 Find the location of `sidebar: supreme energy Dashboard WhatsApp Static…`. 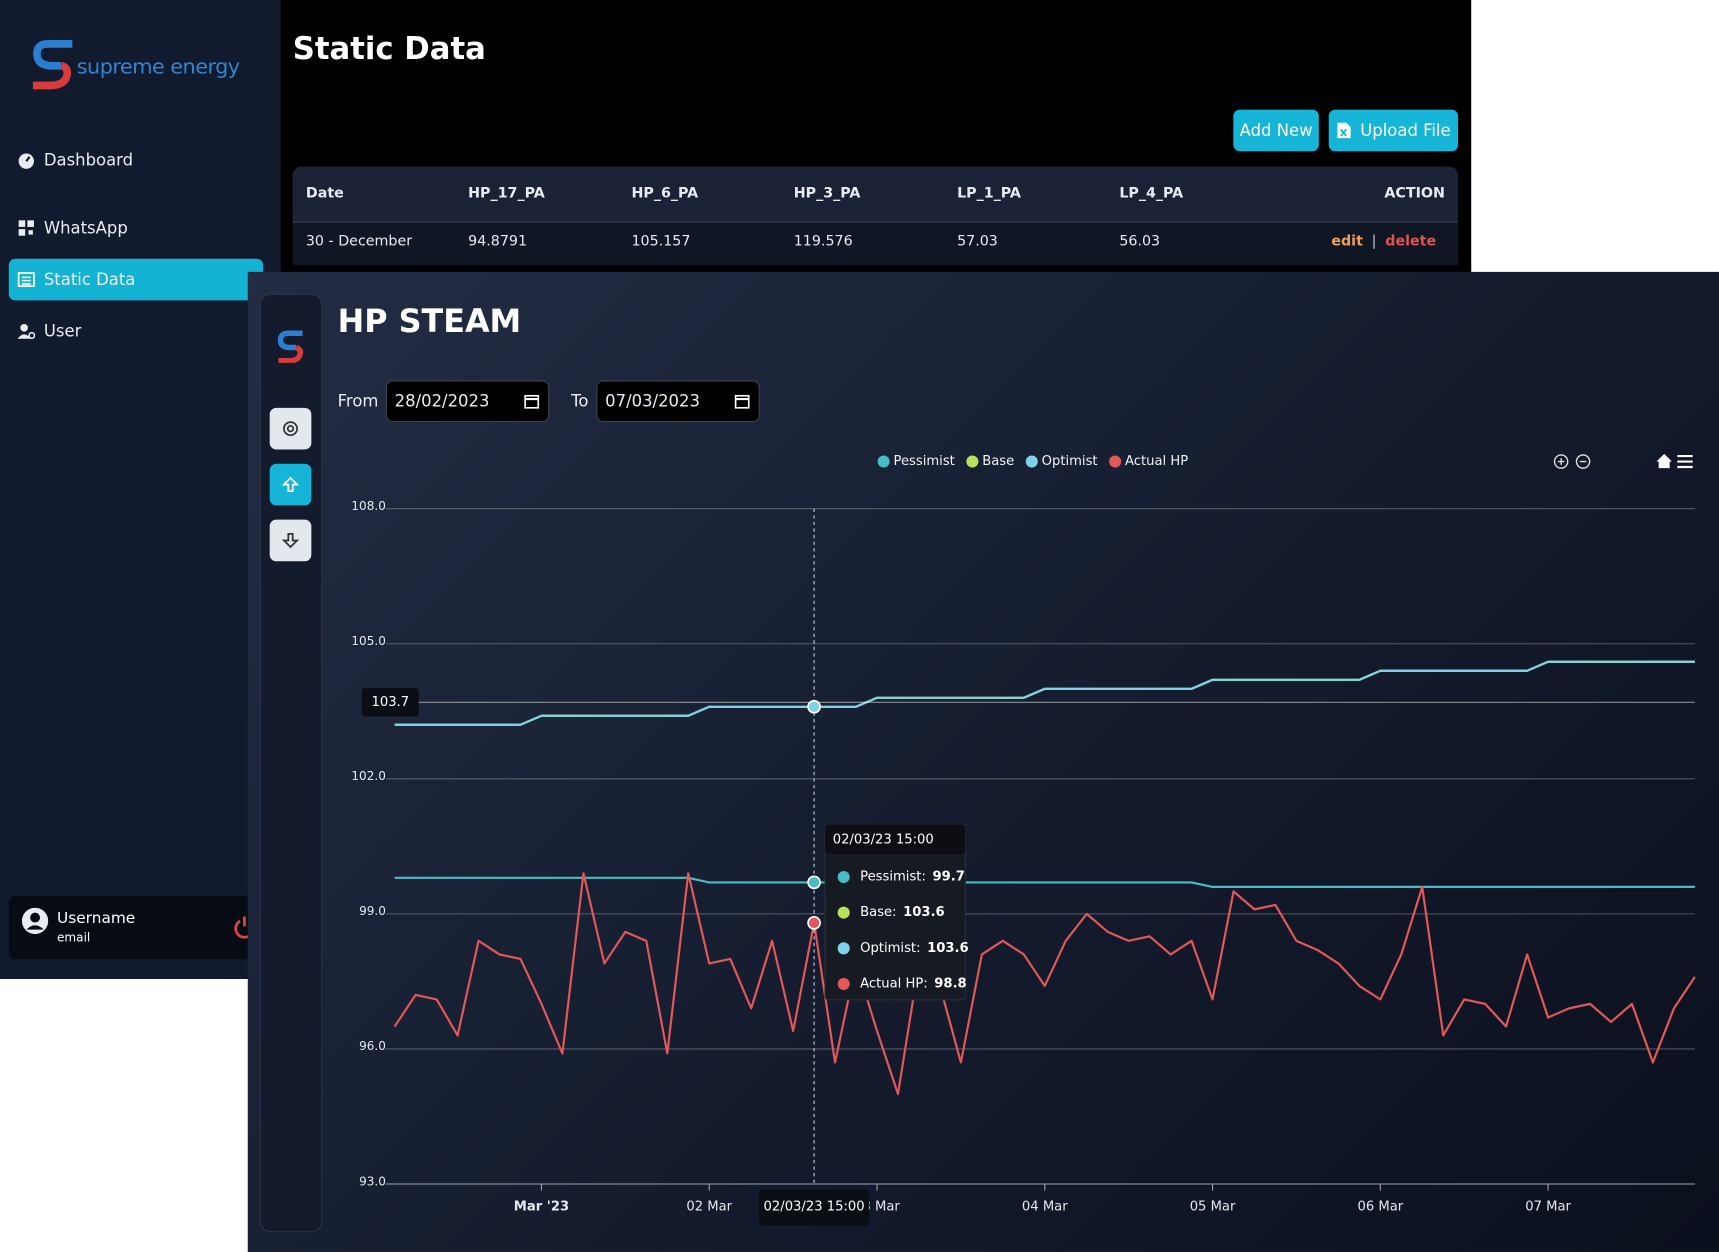

sidebar: supreme energy Dashboard WhatsApp Static… is located at coordinates (140, 489).